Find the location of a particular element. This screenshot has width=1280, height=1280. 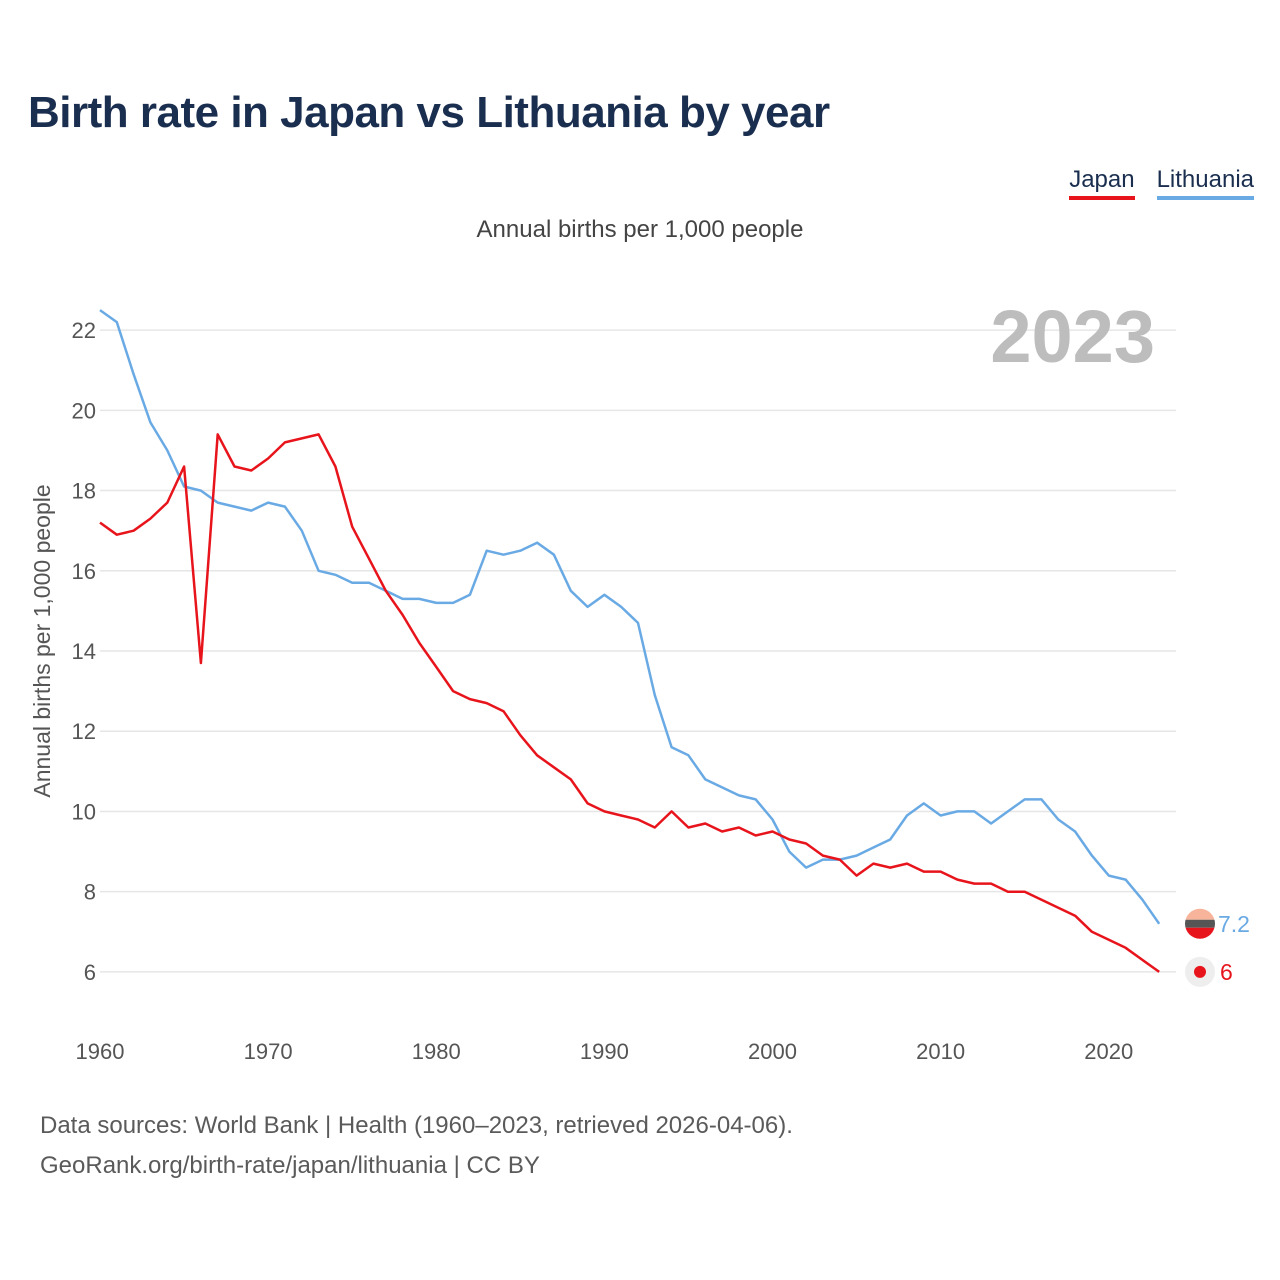

x-axis-ticks: 1960 1970 1980 1990 2000 2010 2020 is located at coordinates (605, 1051).